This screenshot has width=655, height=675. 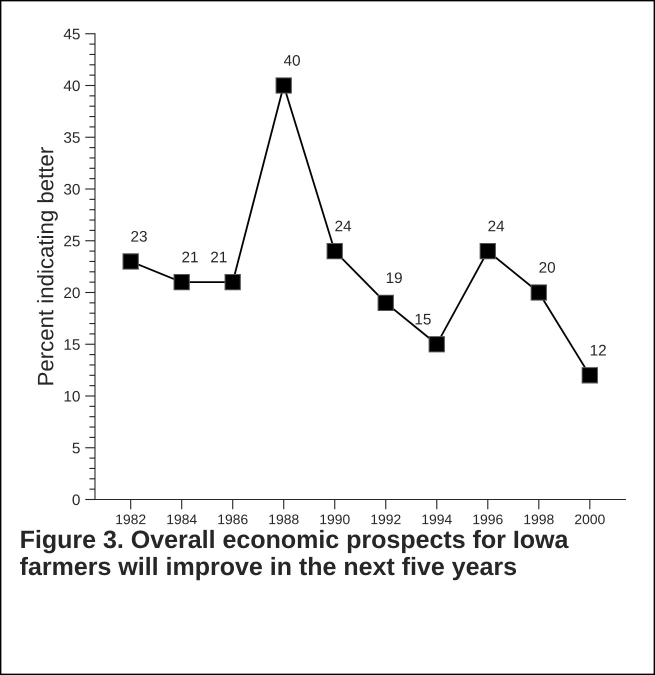 What do you see at coordinates (72, 241) in the screenshot?
I see `y-tick-label: 25` at bounding box center [72, 241].